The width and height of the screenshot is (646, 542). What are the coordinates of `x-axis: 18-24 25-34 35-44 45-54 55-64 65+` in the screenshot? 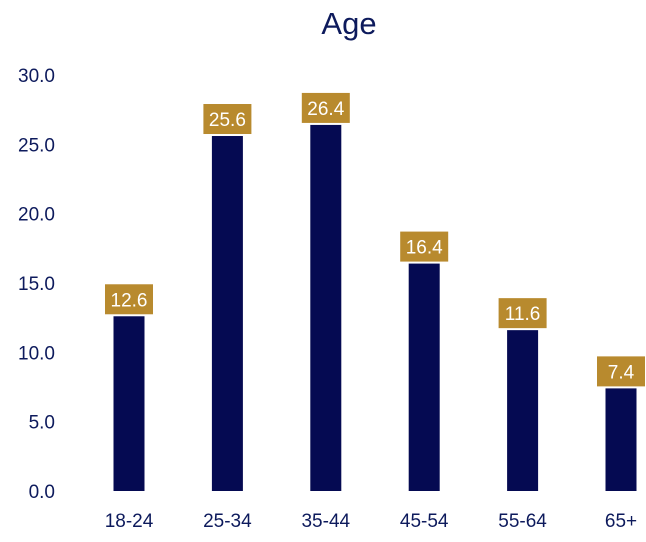 It's located at (371, 521).